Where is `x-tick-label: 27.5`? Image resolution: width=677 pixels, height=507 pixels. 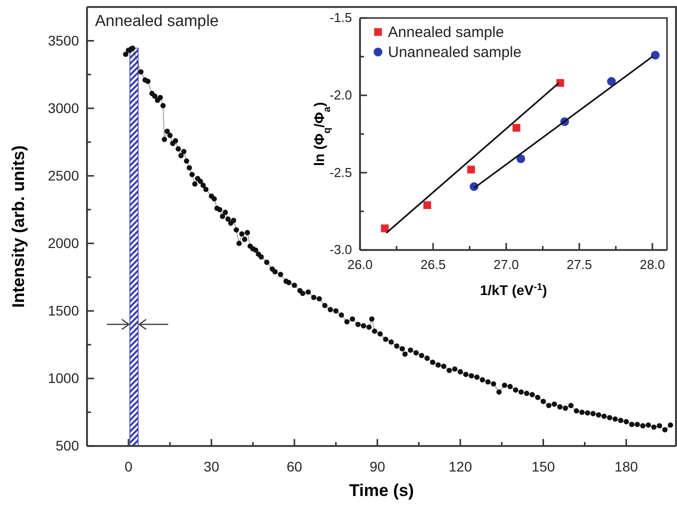 x-tick-label: 27.5 is located at coordinates (579, 264).